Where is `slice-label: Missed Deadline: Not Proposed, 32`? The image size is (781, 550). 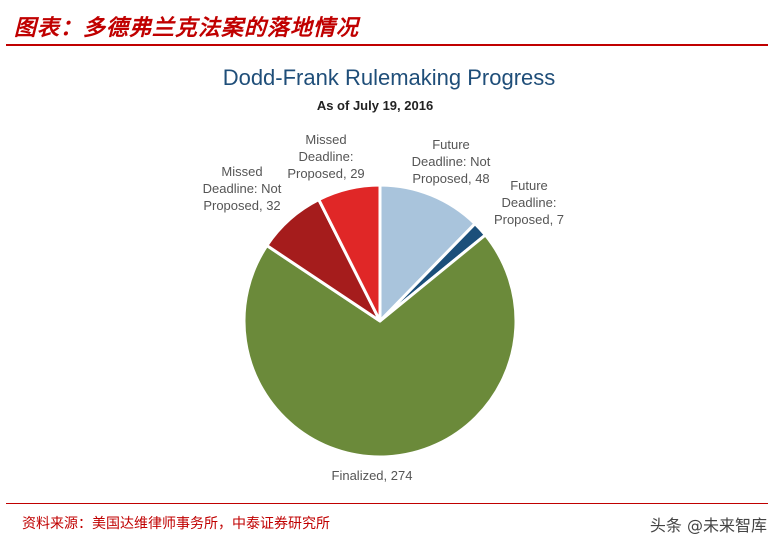 slice-label: Missed Deadline: Not Proposed, 32 is located at coordinates (242, 188).